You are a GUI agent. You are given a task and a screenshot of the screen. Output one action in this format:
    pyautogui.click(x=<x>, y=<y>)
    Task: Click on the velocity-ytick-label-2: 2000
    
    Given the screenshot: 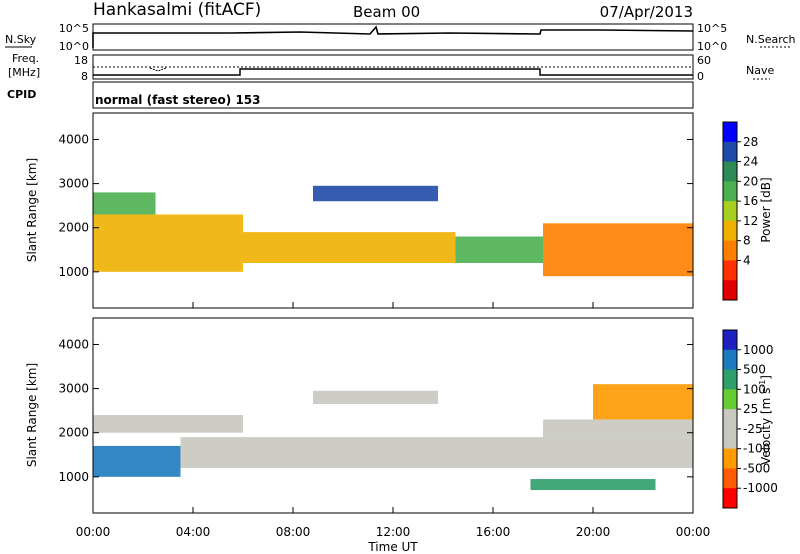 What is the action you would take?
    pyautogui.click(x=73, y=433)
    